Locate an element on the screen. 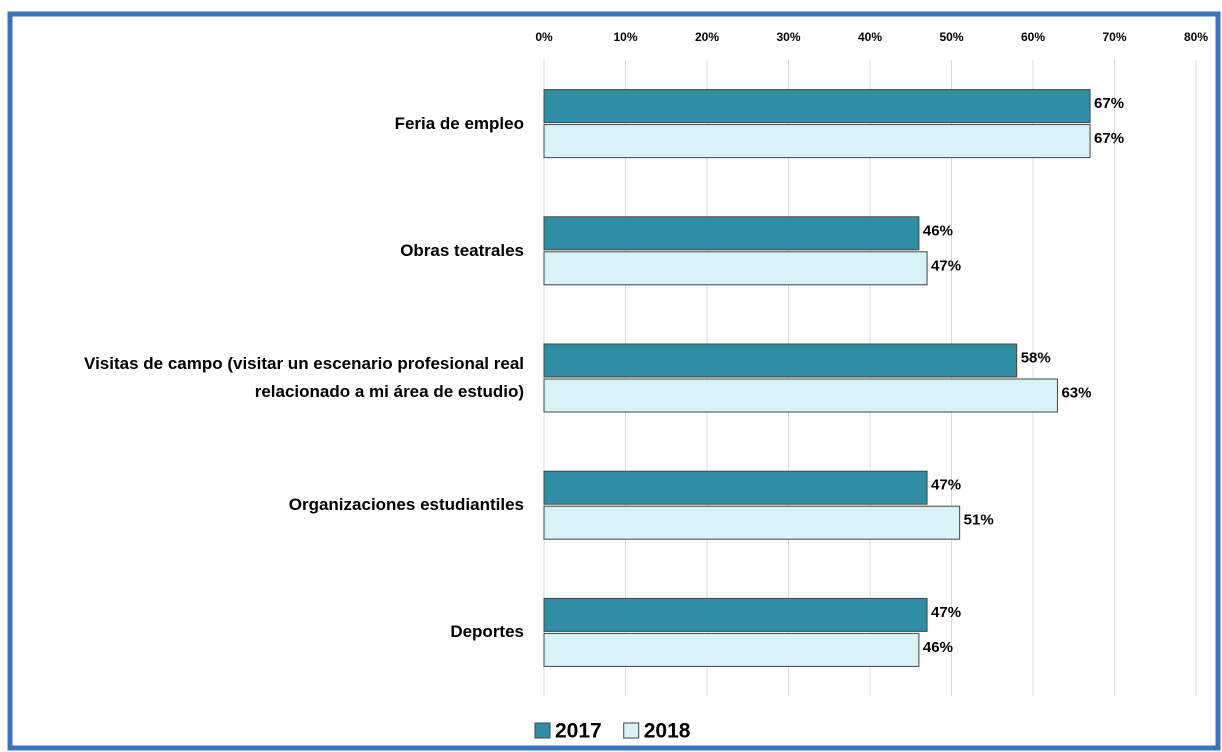 The height and width of the screenshot is (752, 1222). category-label: Deportes is located at coordinates (487, 632).